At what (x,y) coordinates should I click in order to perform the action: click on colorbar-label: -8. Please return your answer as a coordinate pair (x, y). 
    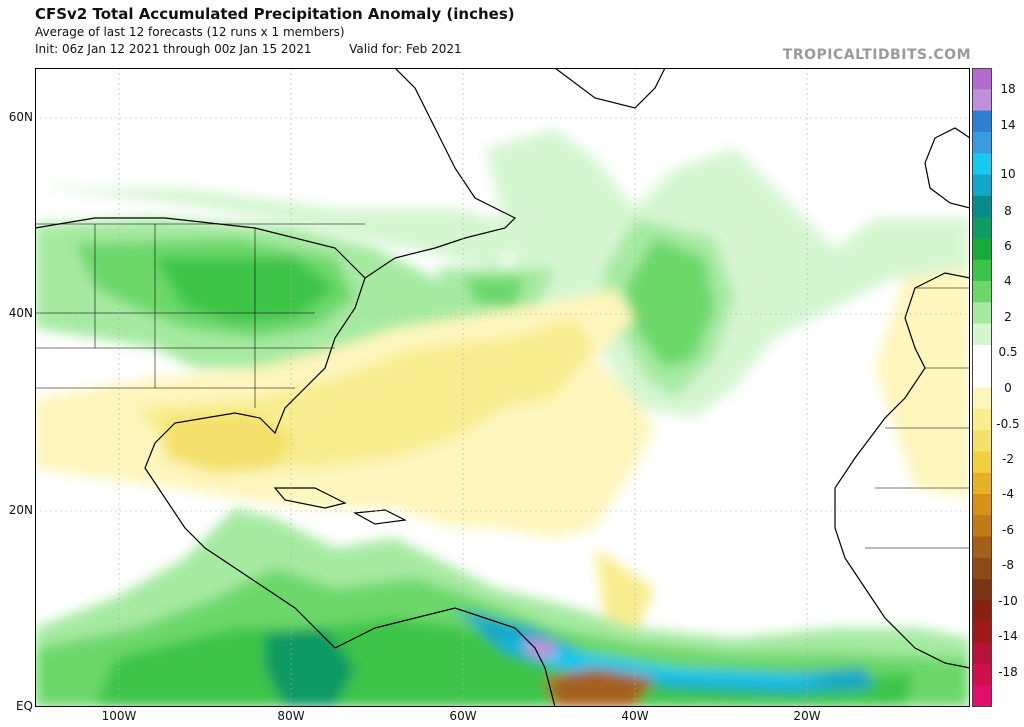
    Looking at the image, I should click on (1008, 565).